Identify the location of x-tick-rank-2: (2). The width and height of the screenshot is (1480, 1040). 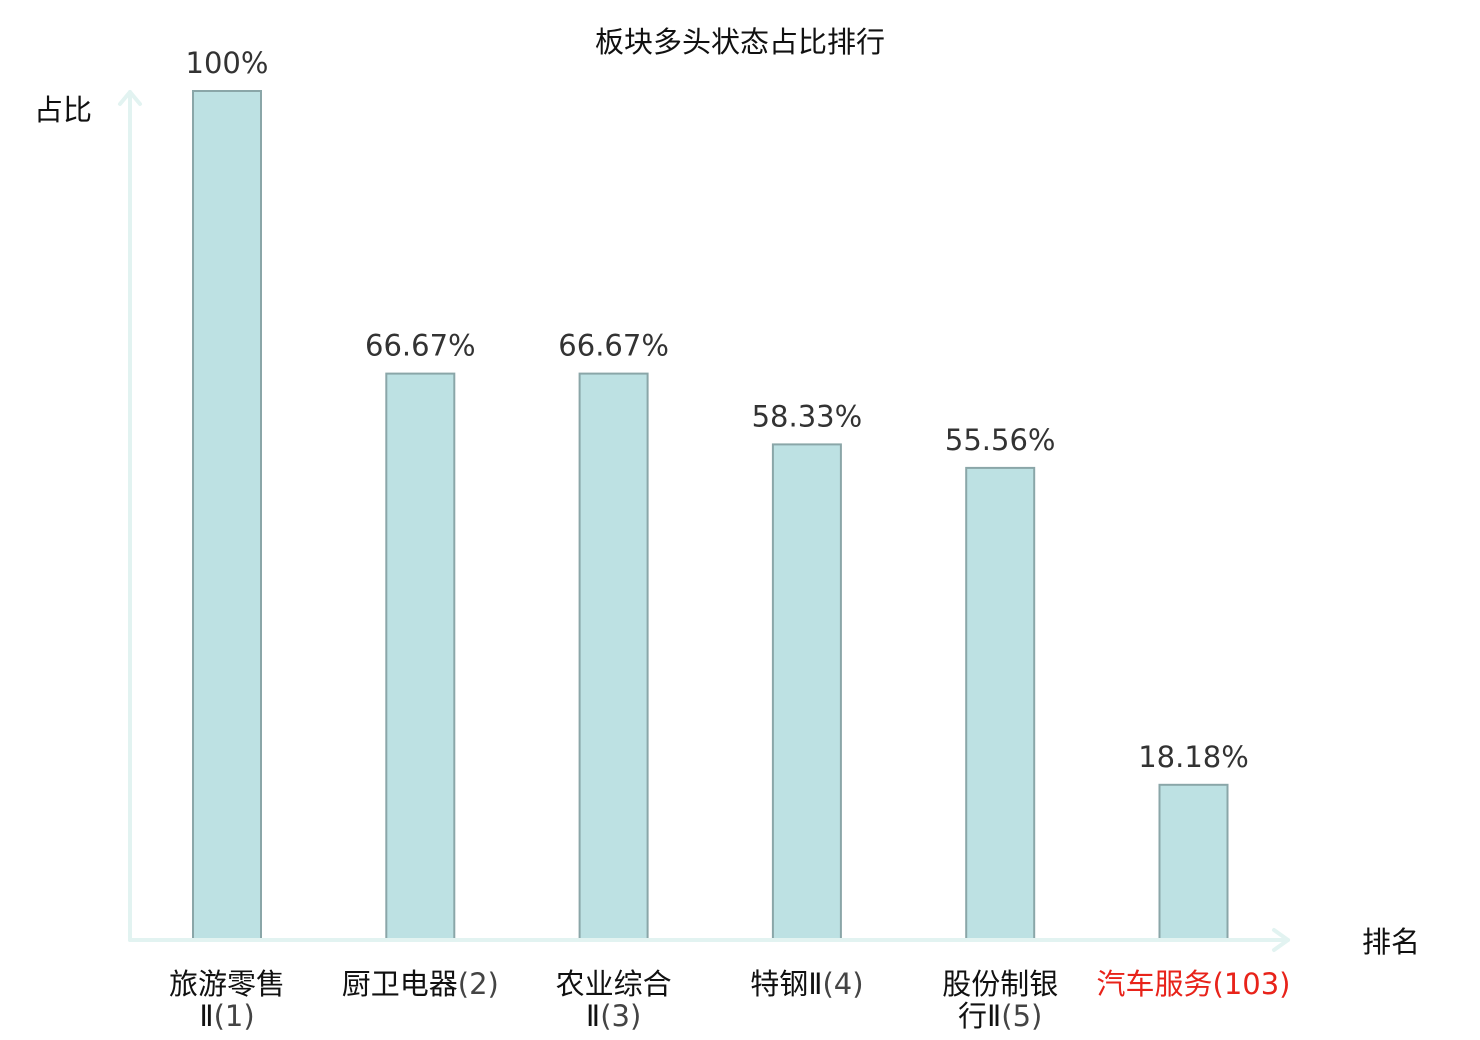
(478, 984).